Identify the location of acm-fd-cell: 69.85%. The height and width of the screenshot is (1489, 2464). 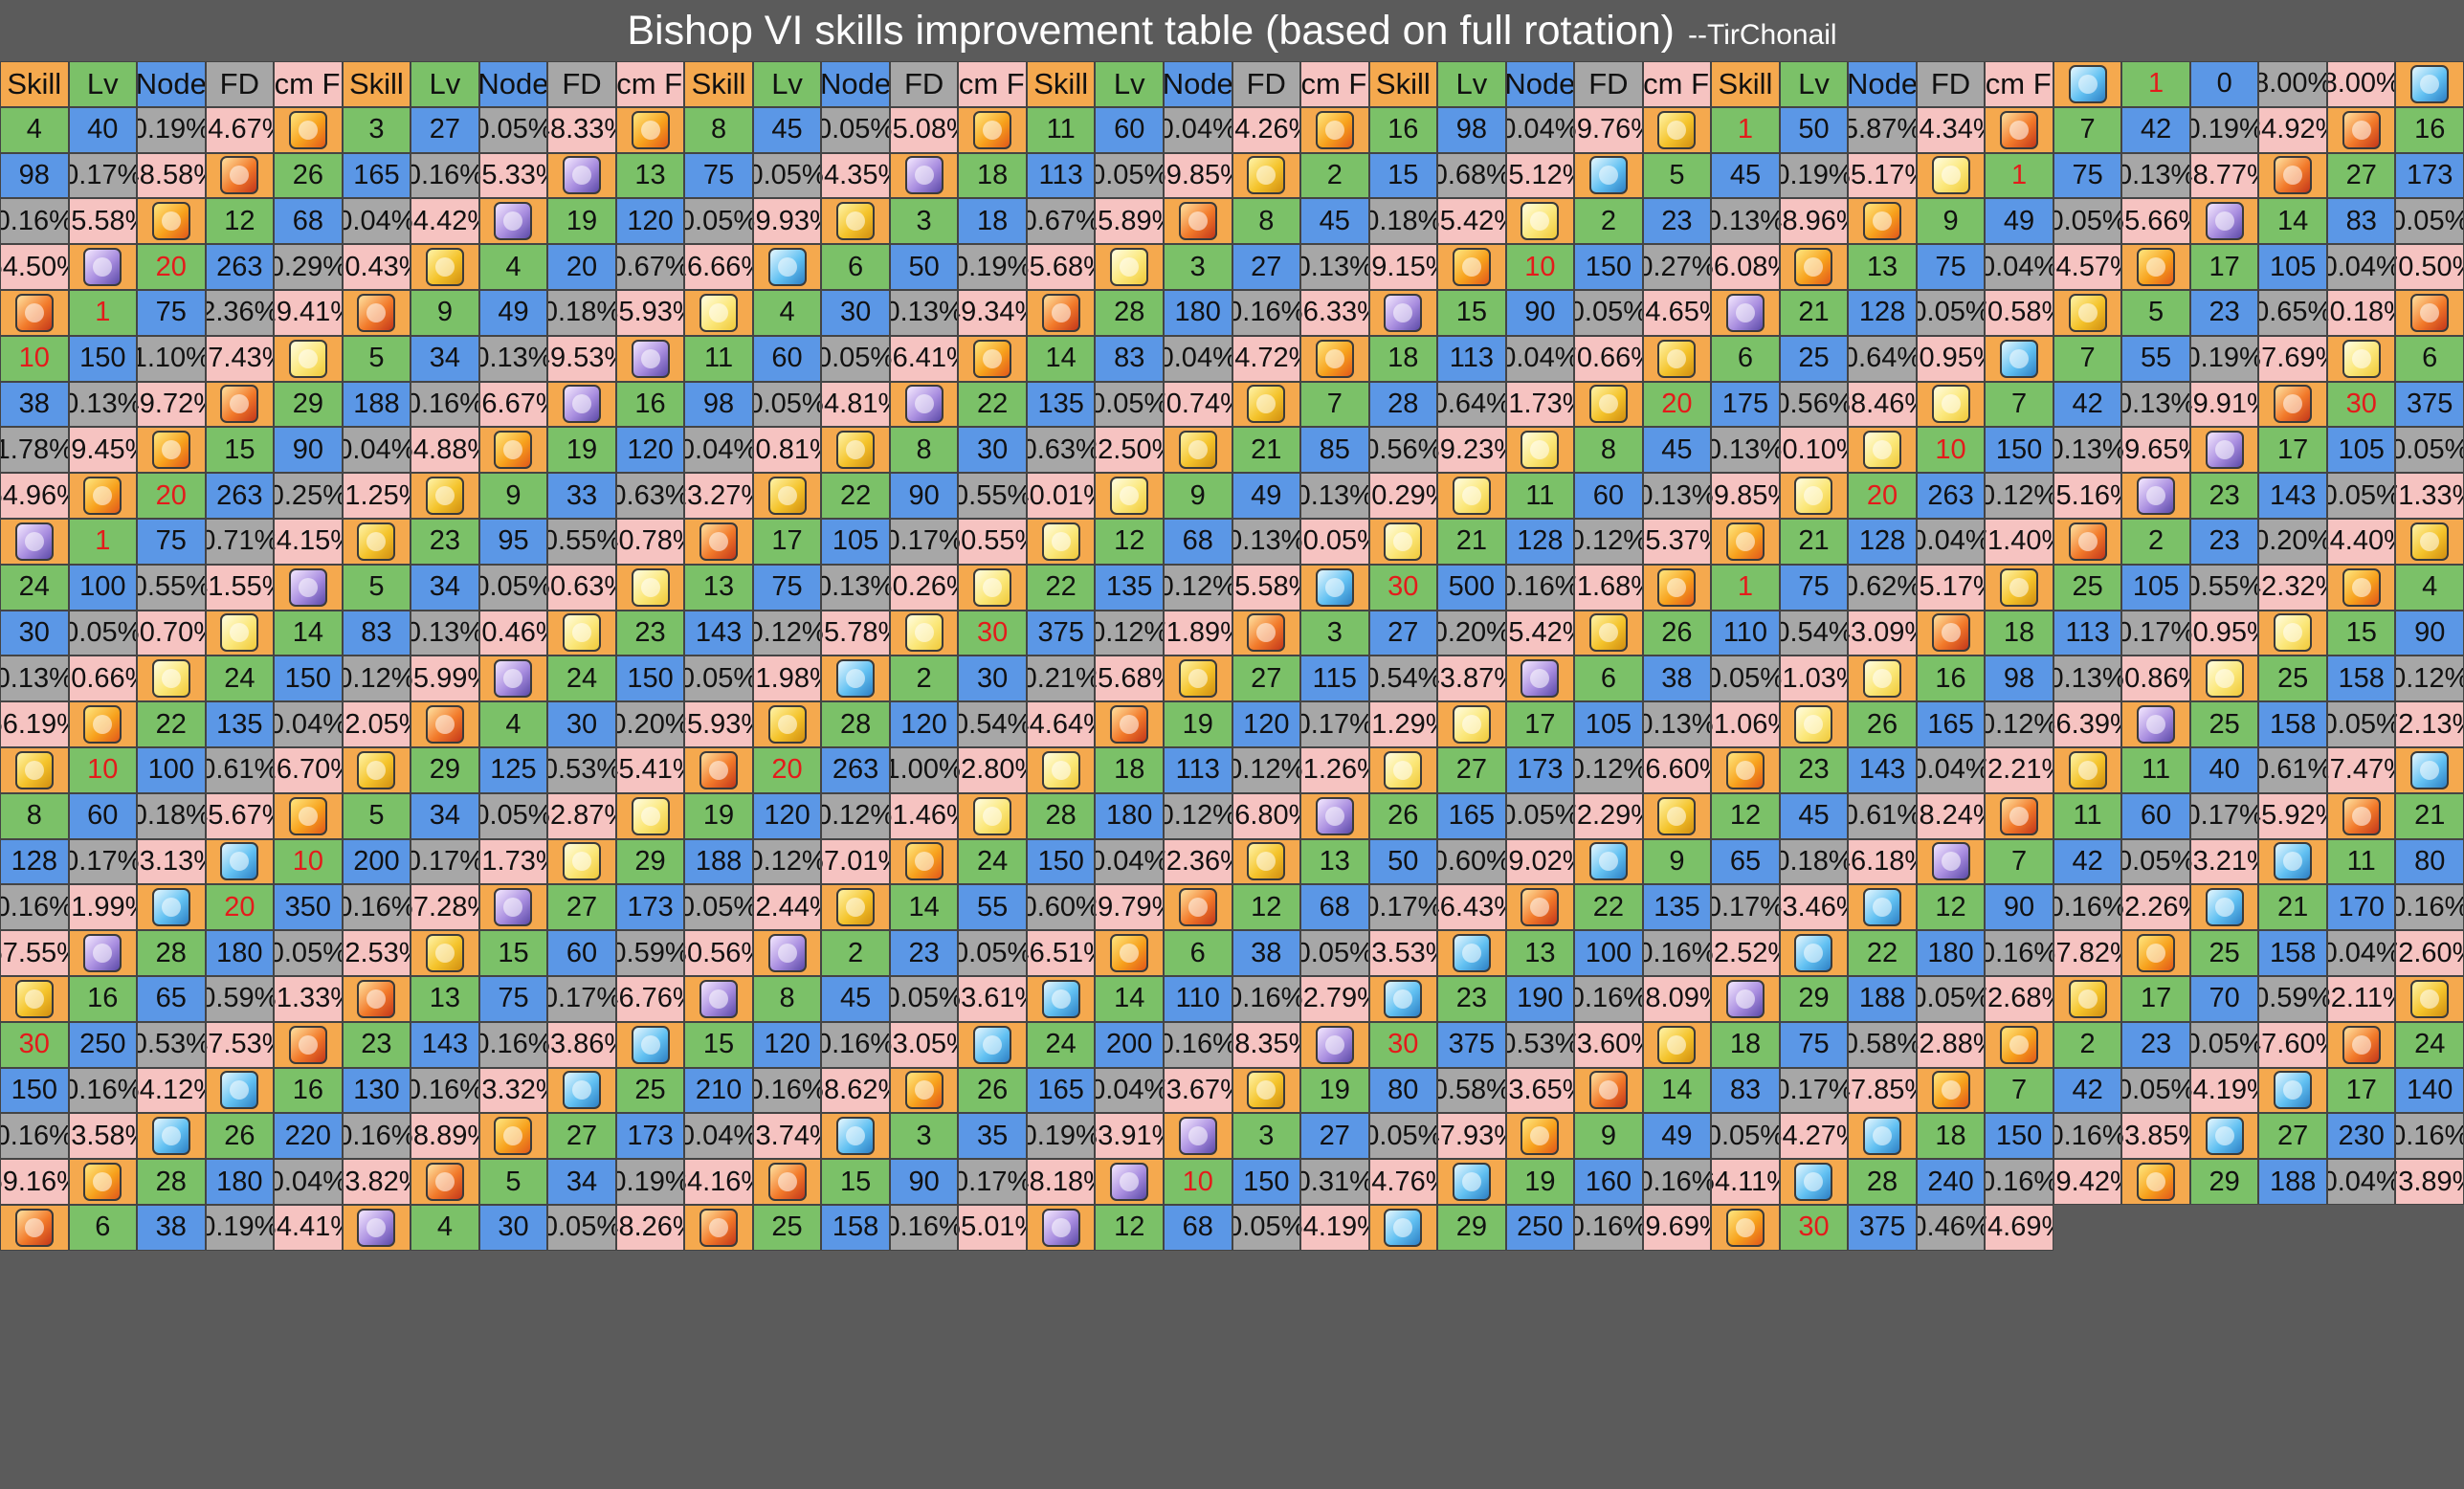
(1197, 176).